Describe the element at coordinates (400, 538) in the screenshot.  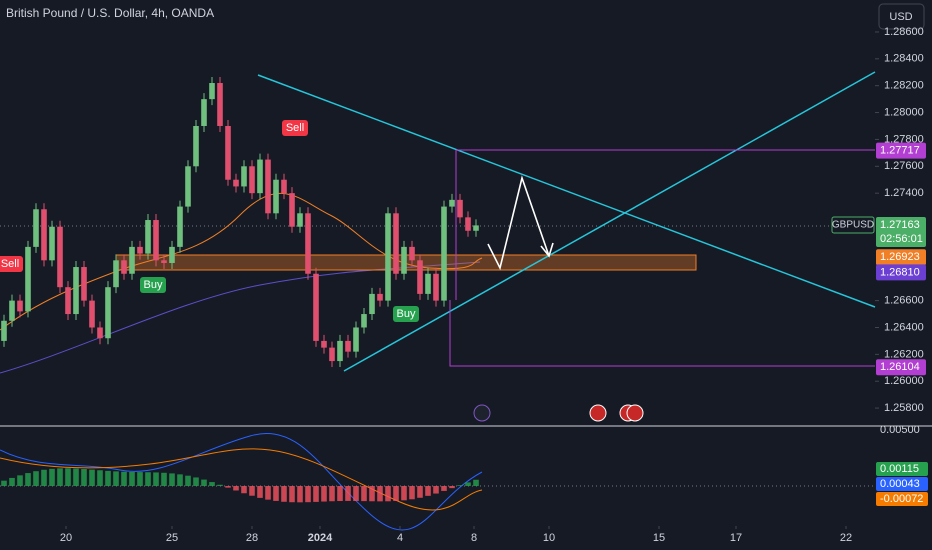
I see `x-tick-label: 4` at that location.